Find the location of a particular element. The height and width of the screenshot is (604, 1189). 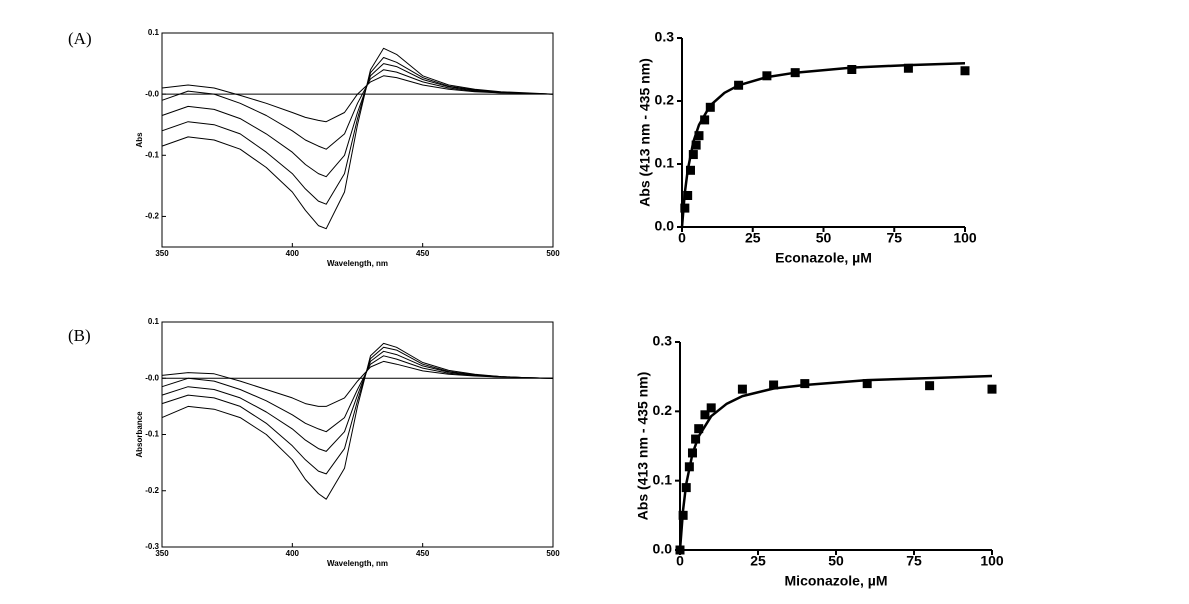

y-axis-label: Absorbance is located at coordinates (139, 434).